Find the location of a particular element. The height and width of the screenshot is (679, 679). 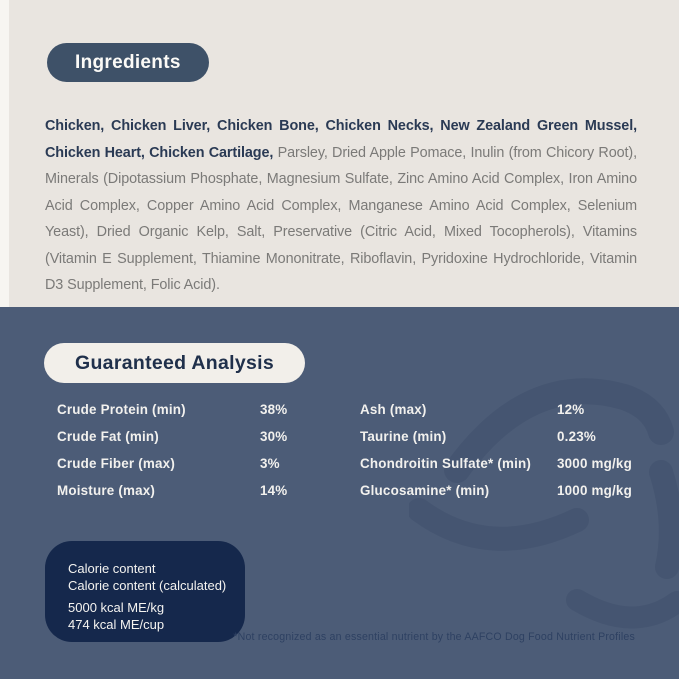

analysis-label: Ash (max) is located at coordinates (393, 409).